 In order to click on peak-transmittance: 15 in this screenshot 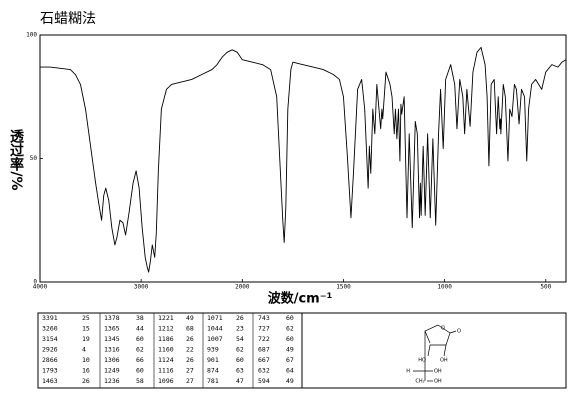, I will do `click(86, 329)`.